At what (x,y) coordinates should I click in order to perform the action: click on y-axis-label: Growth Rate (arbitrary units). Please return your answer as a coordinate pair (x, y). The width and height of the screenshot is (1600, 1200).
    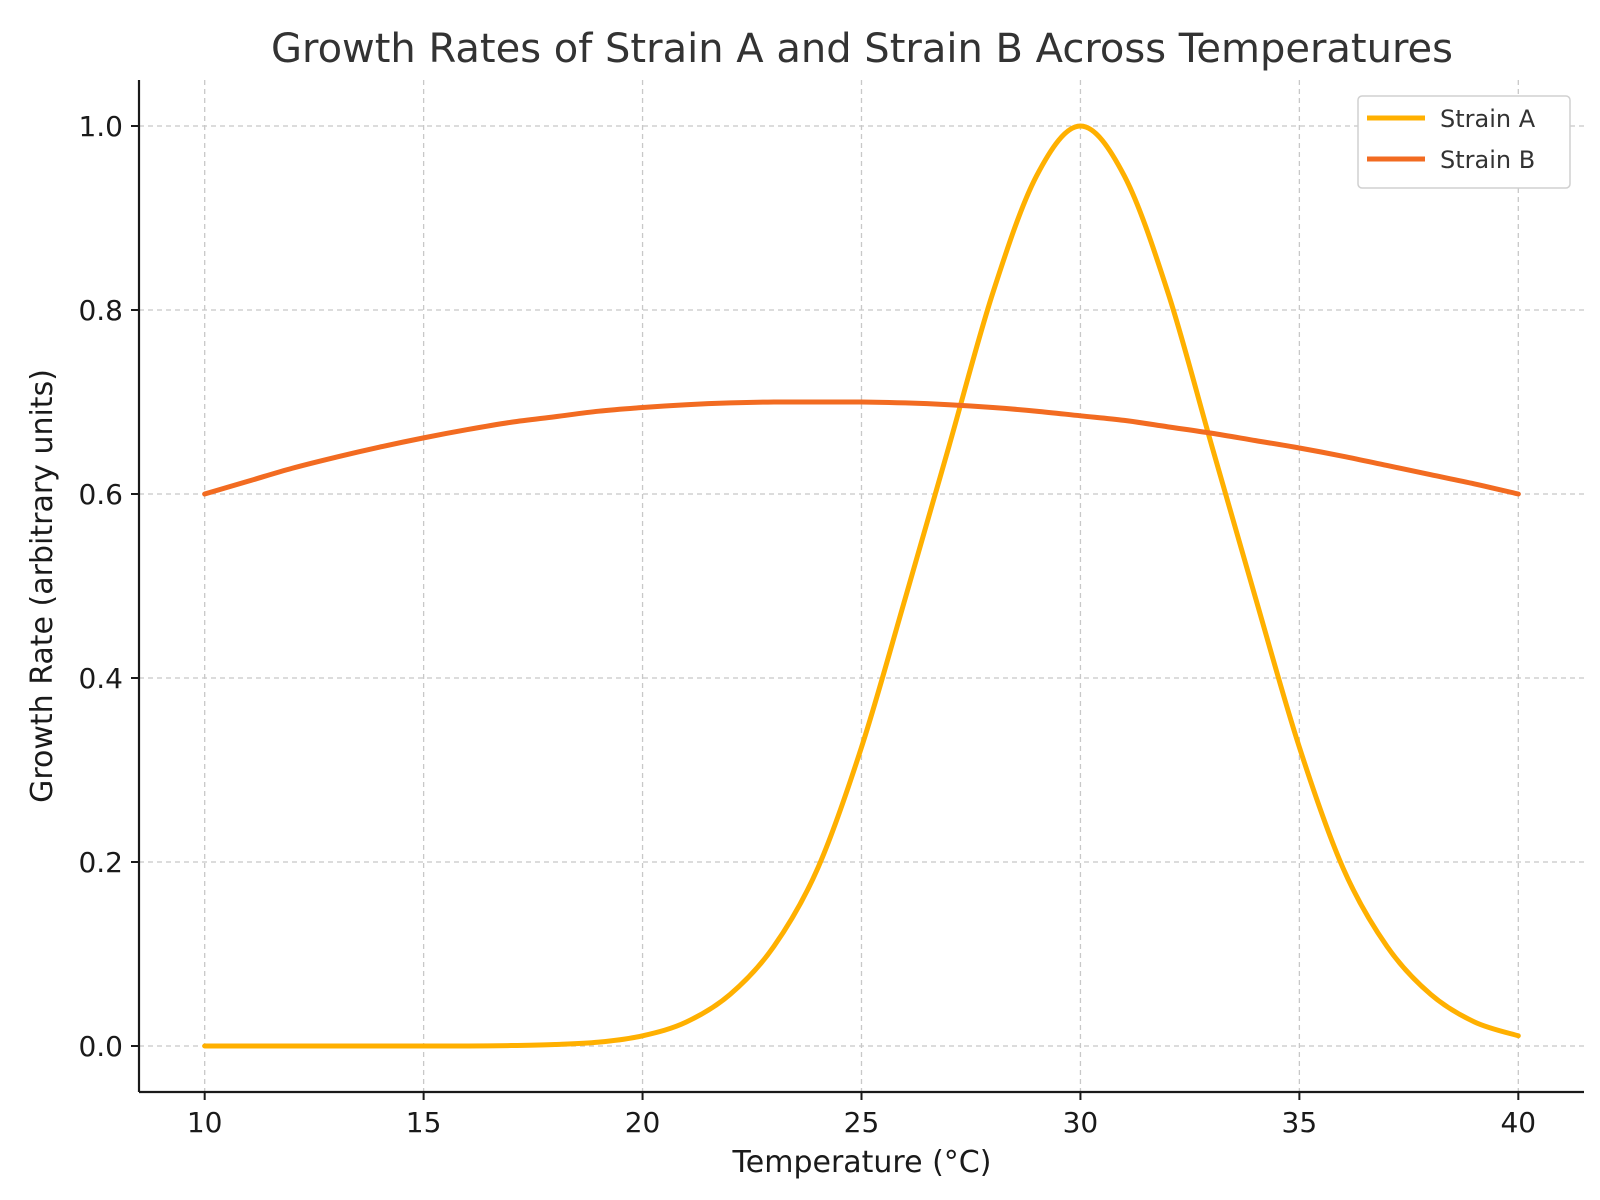
    Looking at the image, I should click on (42, 586).